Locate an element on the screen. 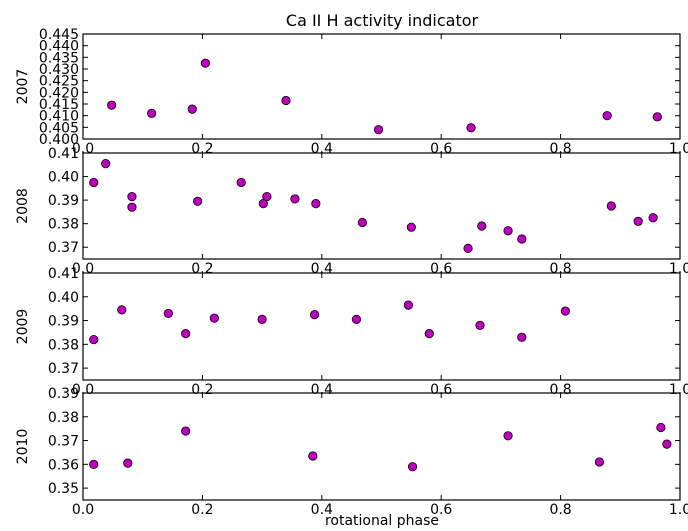  chart-title: Ca II H activity indicator is located at coordinates (382, 20).